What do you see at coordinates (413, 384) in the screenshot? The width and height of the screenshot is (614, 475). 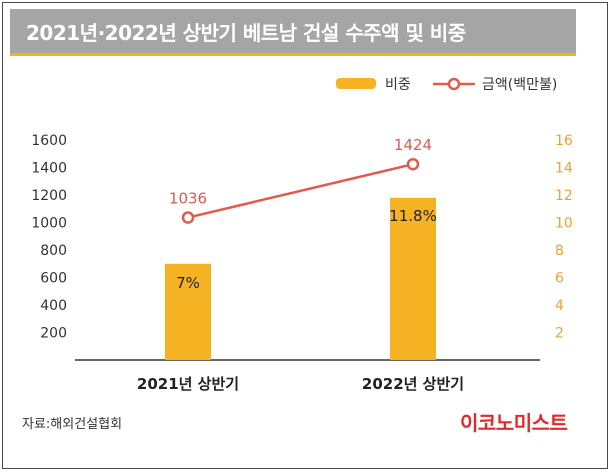 I see `category-label: 2022년 상반기` at bounding box center [413, 384].